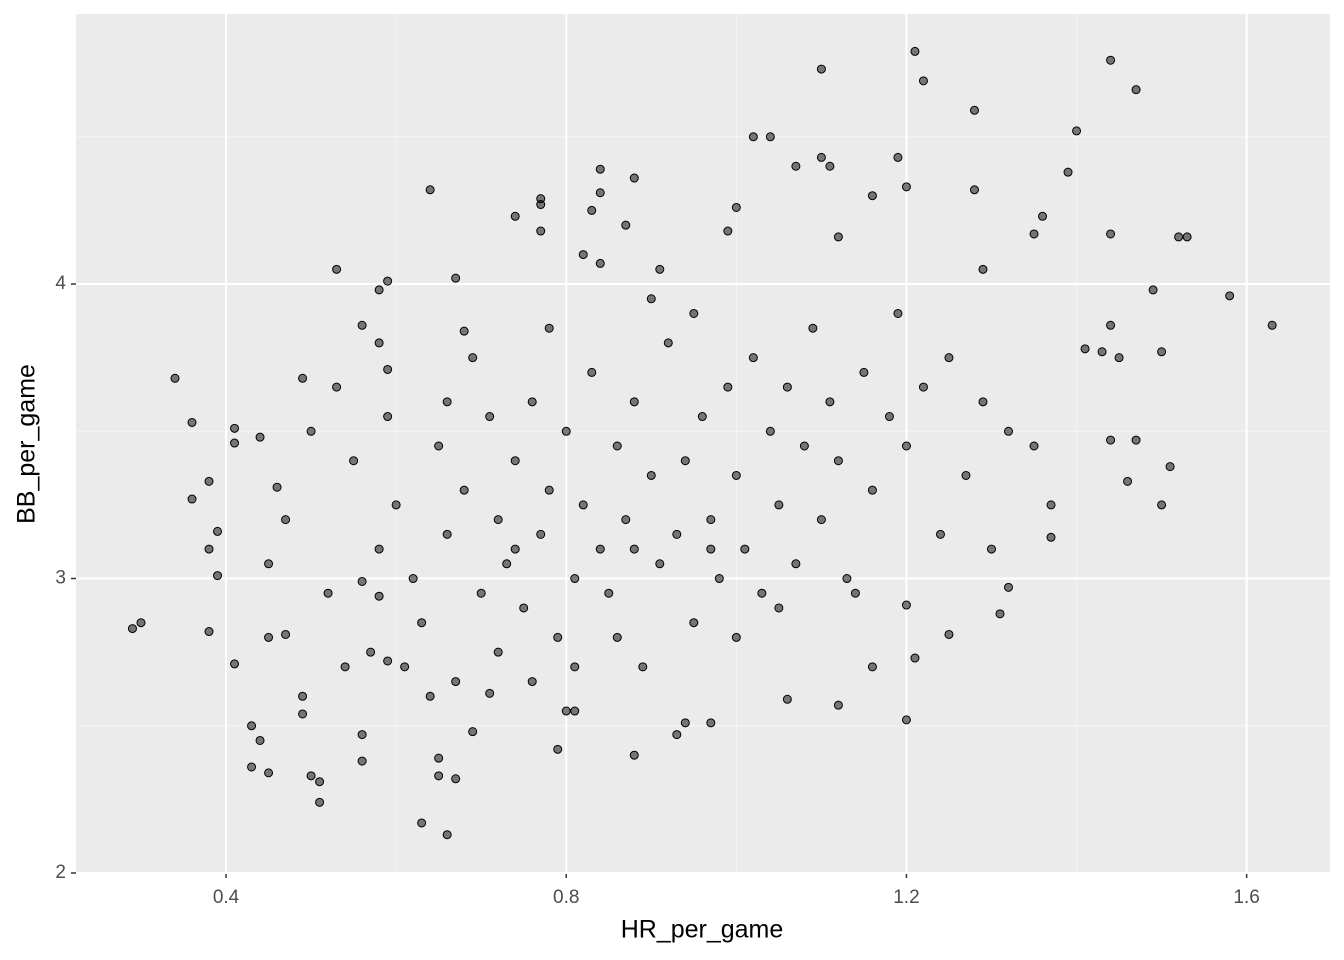 The image size is (1344, 960). What do you see at coordinates (1246, 897) in the screenshot?
I see `x-tick-label: 1.6` at bounding box center [1246, 897].